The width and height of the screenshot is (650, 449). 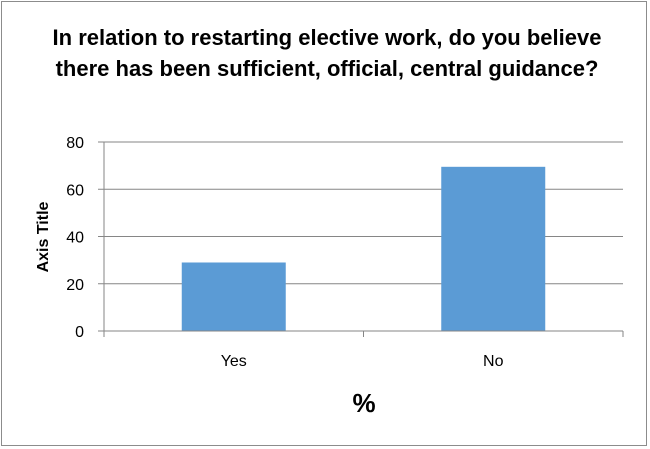 I want to click on x-tick-label: Yes, so click(x=234, y=361).